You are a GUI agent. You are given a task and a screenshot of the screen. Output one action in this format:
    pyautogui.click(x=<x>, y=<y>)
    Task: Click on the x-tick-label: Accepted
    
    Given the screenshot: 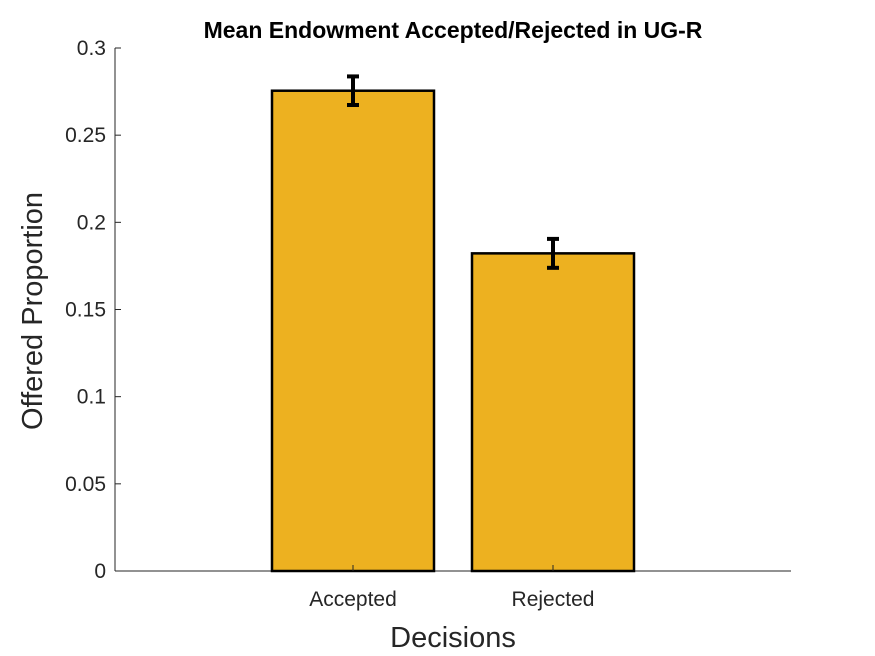 What is the action you would take?
    pyautogui.click(x=353, y=599)
    